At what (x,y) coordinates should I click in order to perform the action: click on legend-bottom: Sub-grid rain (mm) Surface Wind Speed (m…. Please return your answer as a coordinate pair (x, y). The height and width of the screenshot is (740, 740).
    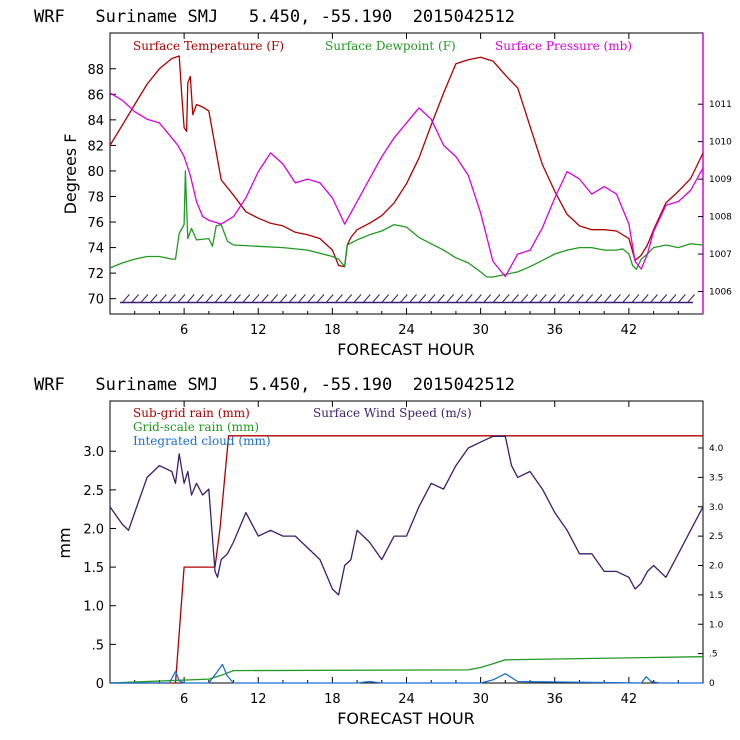
    Looking at the image, I should click on (302, 427).